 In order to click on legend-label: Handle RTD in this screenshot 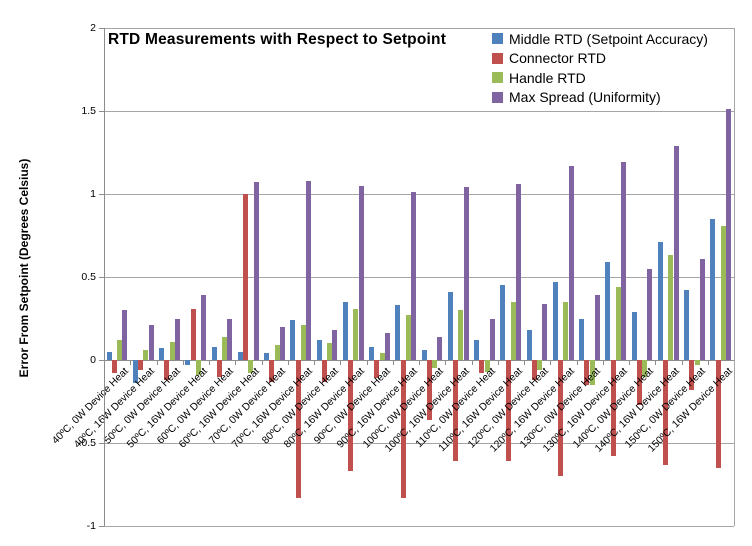, I will do `click(547, 77)`.